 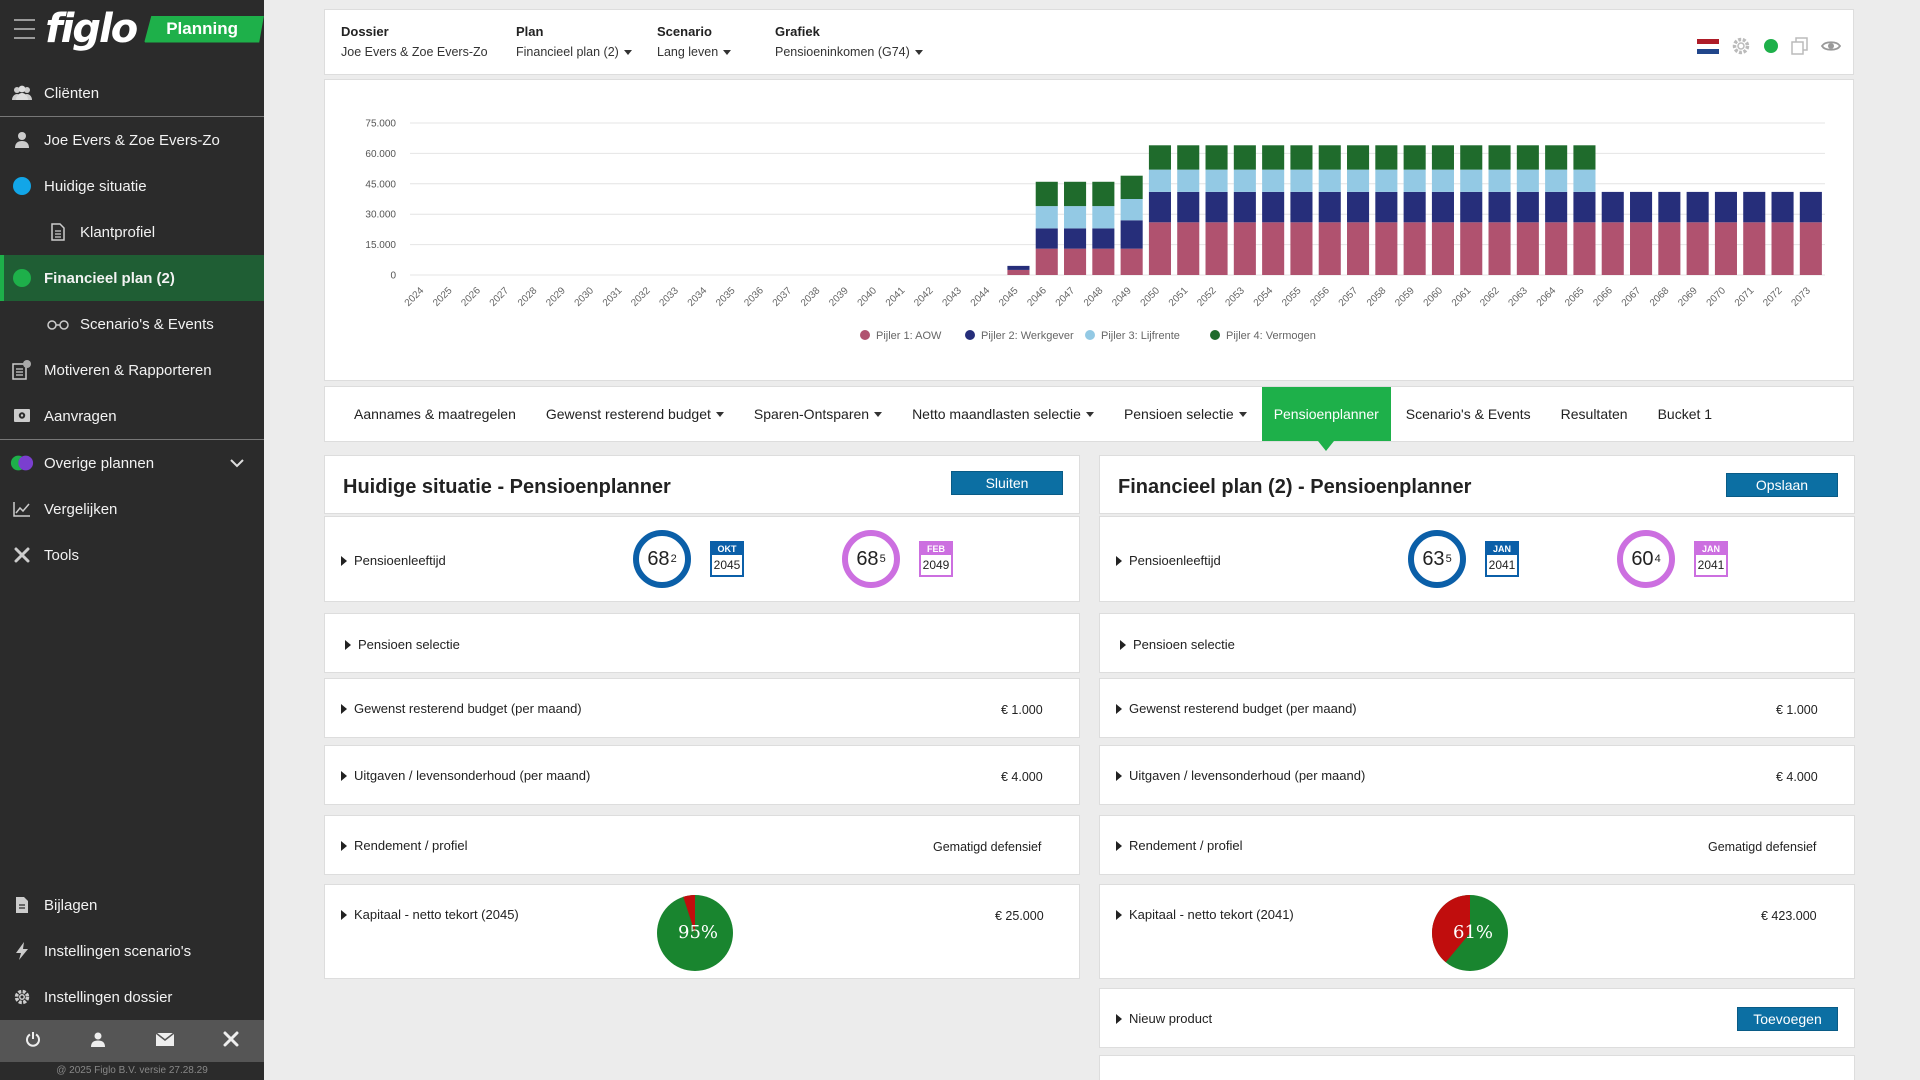 I want to click on tab-netto-maandlasten-selectie: Netto maandlasten selectie, so click(x=1003, y=414).